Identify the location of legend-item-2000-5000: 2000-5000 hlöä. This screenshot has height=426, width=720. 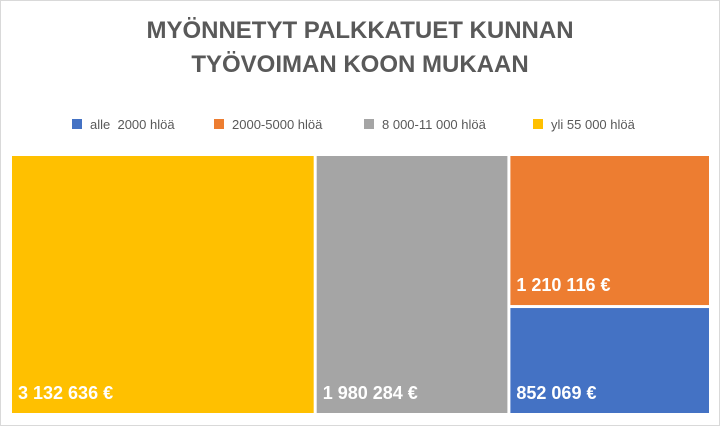
(268, 124).